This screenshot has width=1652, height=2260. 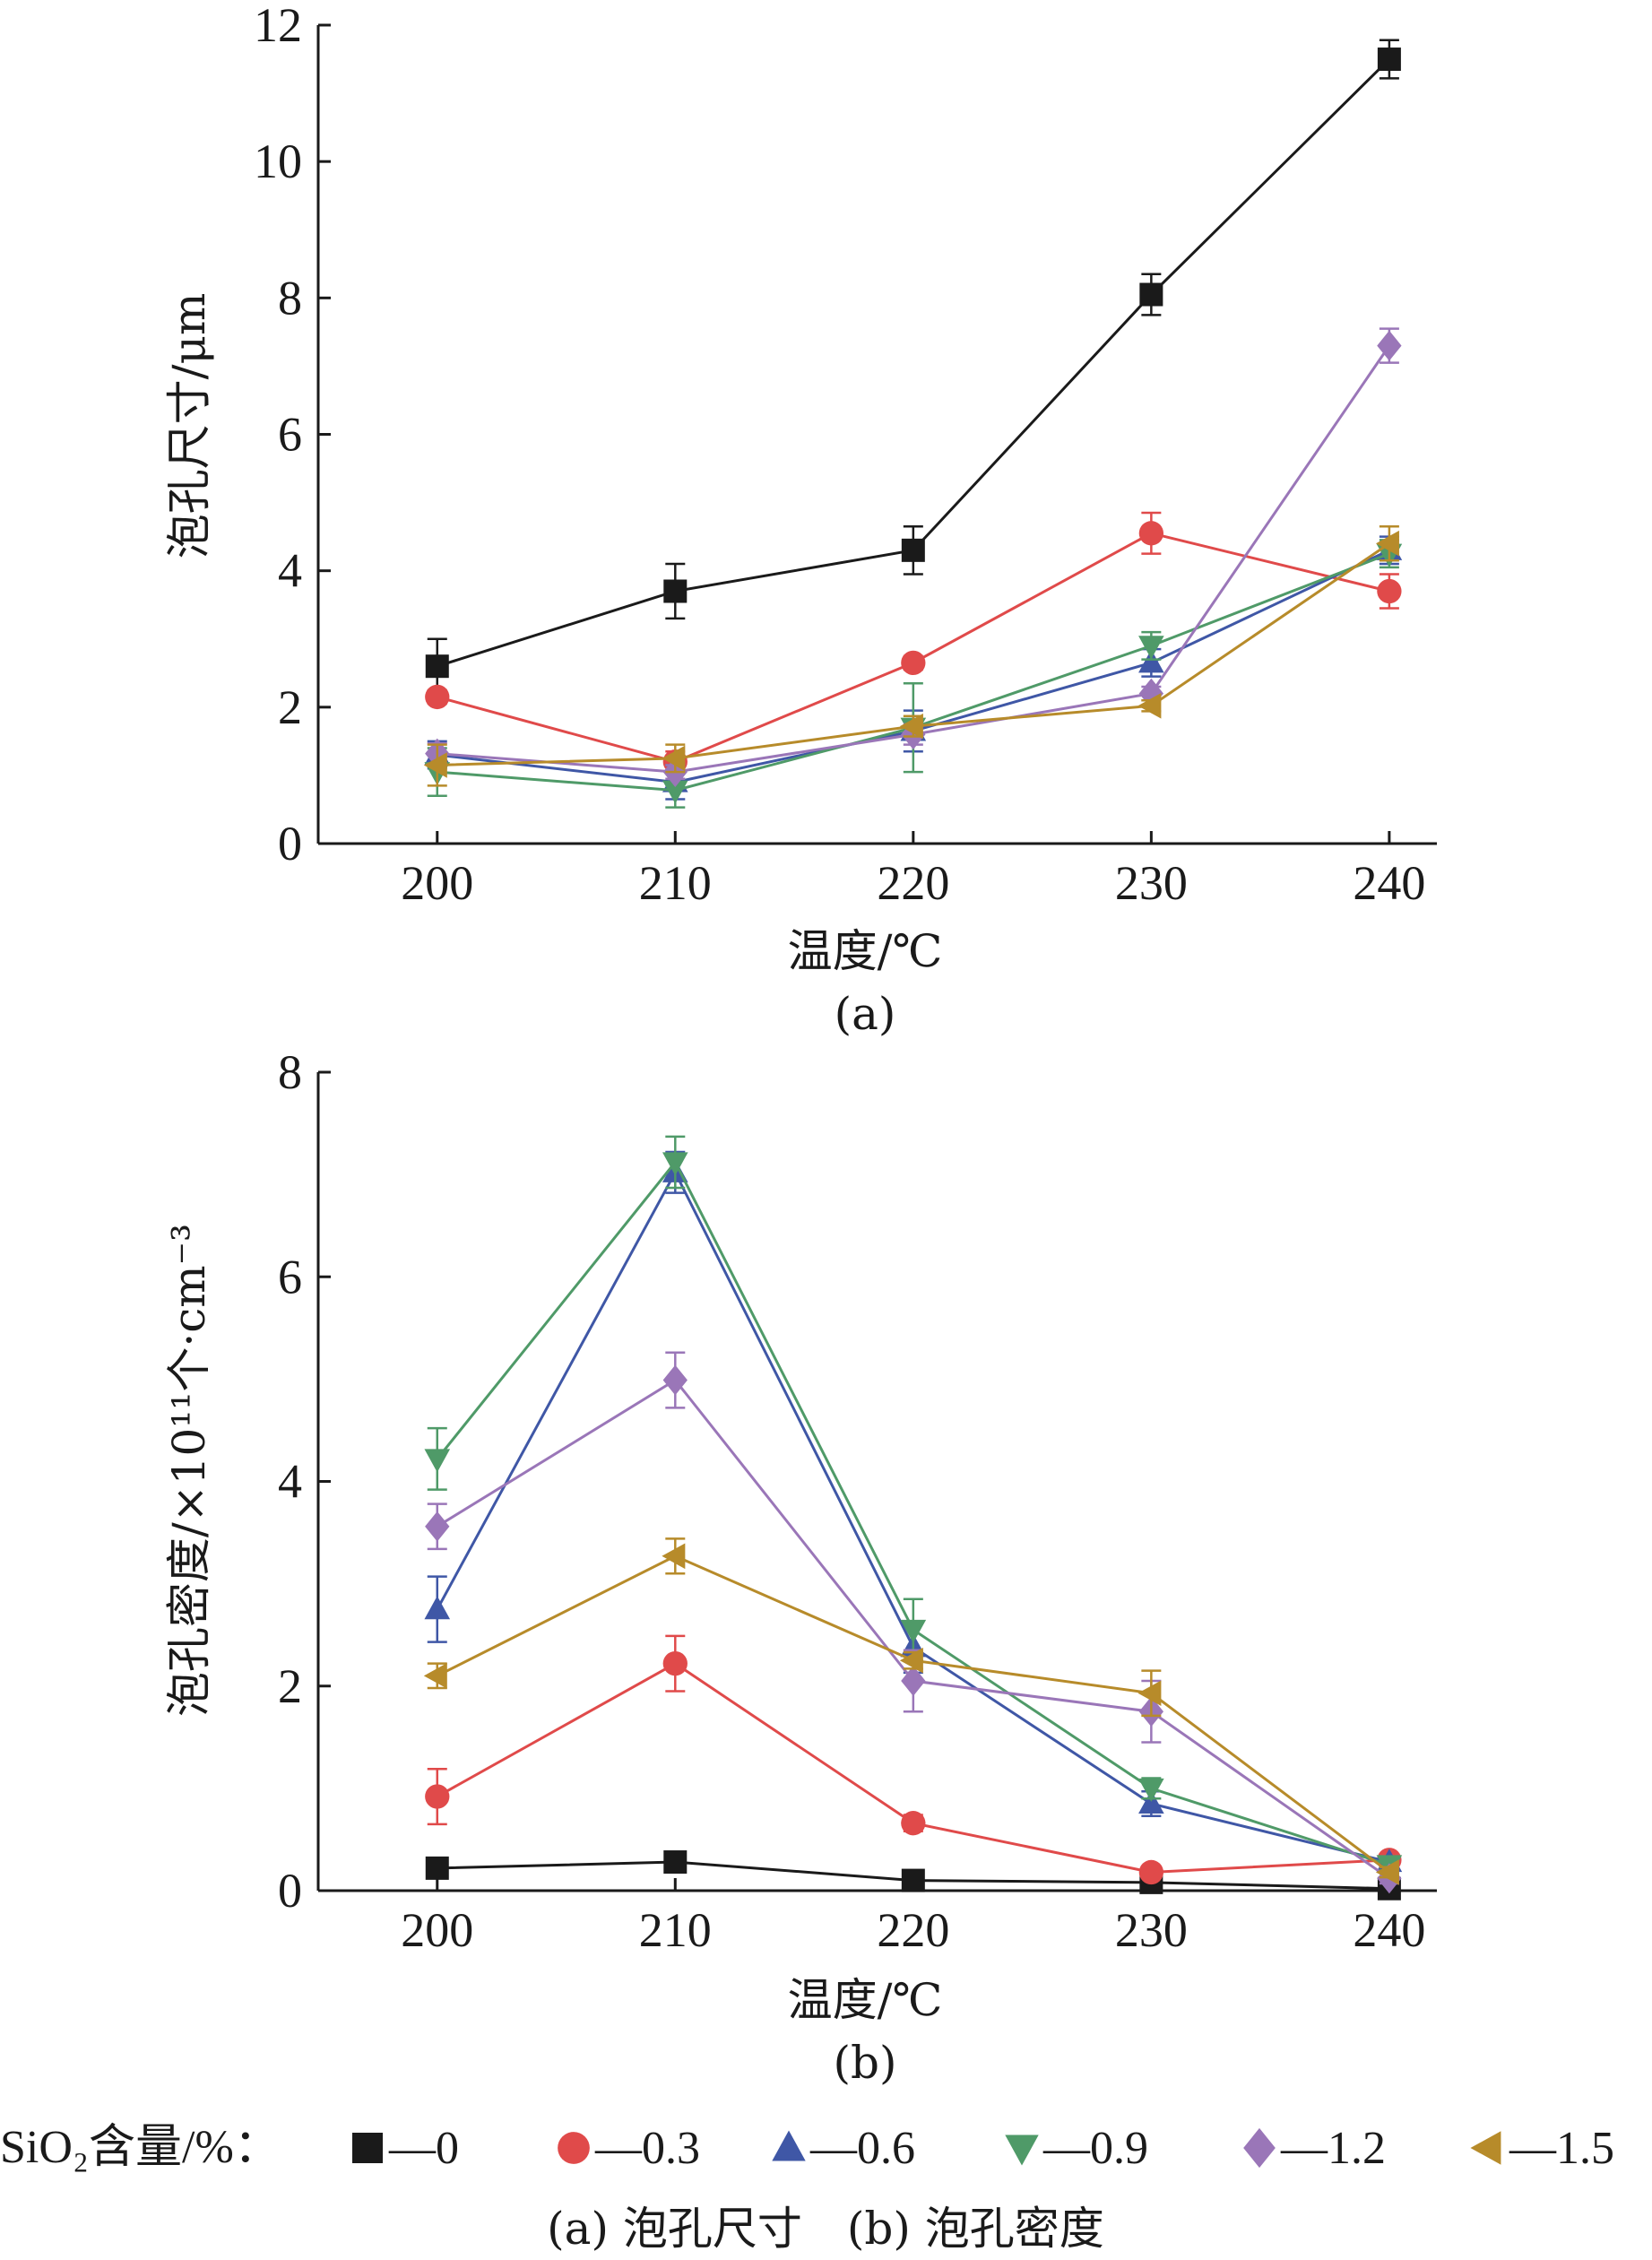 What do you see at coordinates (1095, 2148) in the screenshot?
I see `legend-label: —0.9` at bounding box center [1095, 2148].